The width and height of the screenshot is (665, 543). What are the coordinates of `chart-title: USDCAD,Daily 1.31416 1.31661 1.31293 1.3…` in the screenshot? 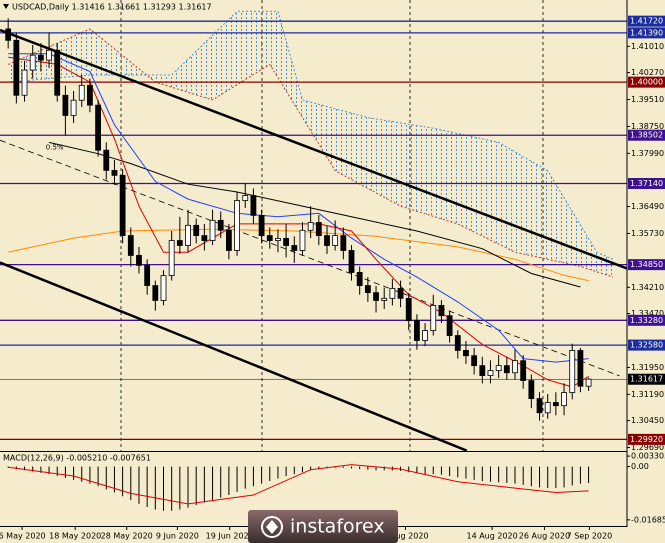 It's located at (112, 7).